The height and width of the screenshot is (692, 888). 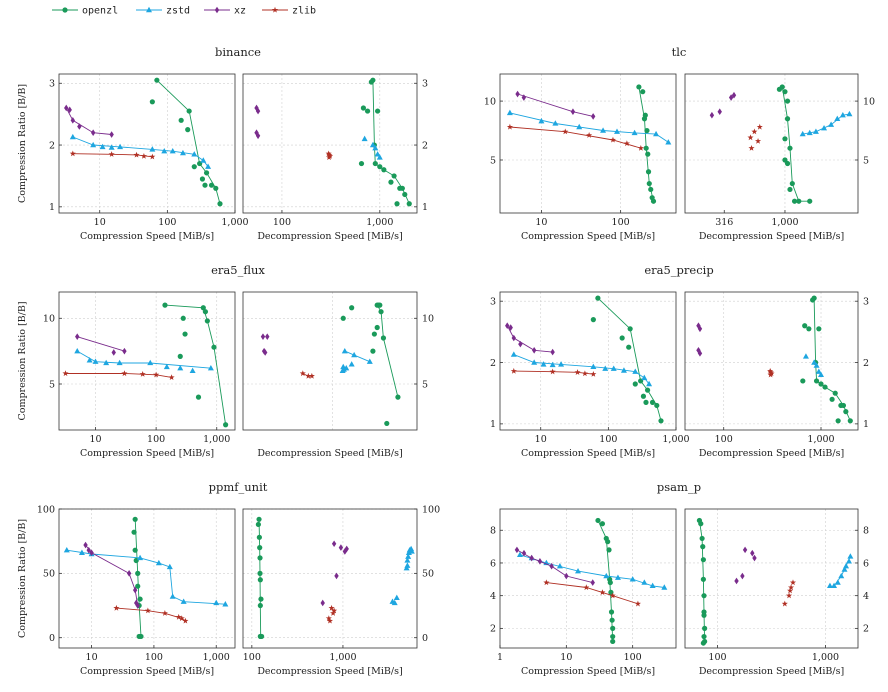 What do you see at coordinates (493, 596) in the screenshot?
I see `y-tick-label: 4` at bounding box center [493, 596].